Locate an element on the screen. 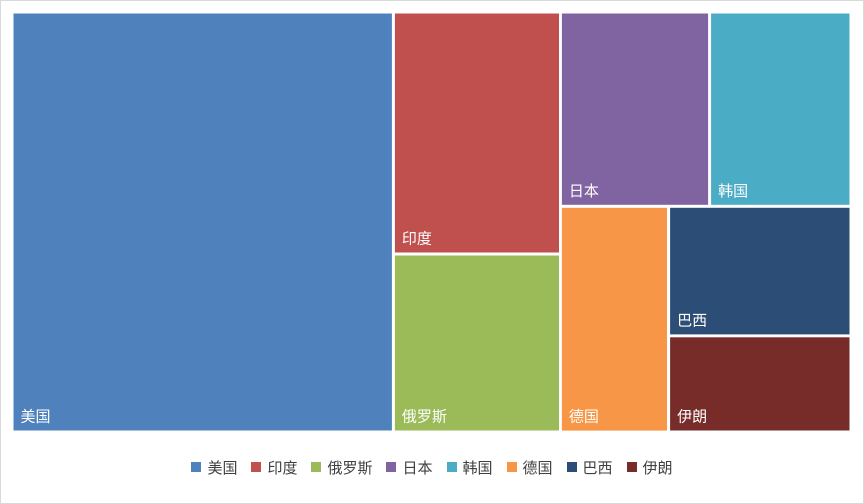 This screenshot has height=504, width=864. legend-item-3: 日本 is located at coordinates (409, 467).